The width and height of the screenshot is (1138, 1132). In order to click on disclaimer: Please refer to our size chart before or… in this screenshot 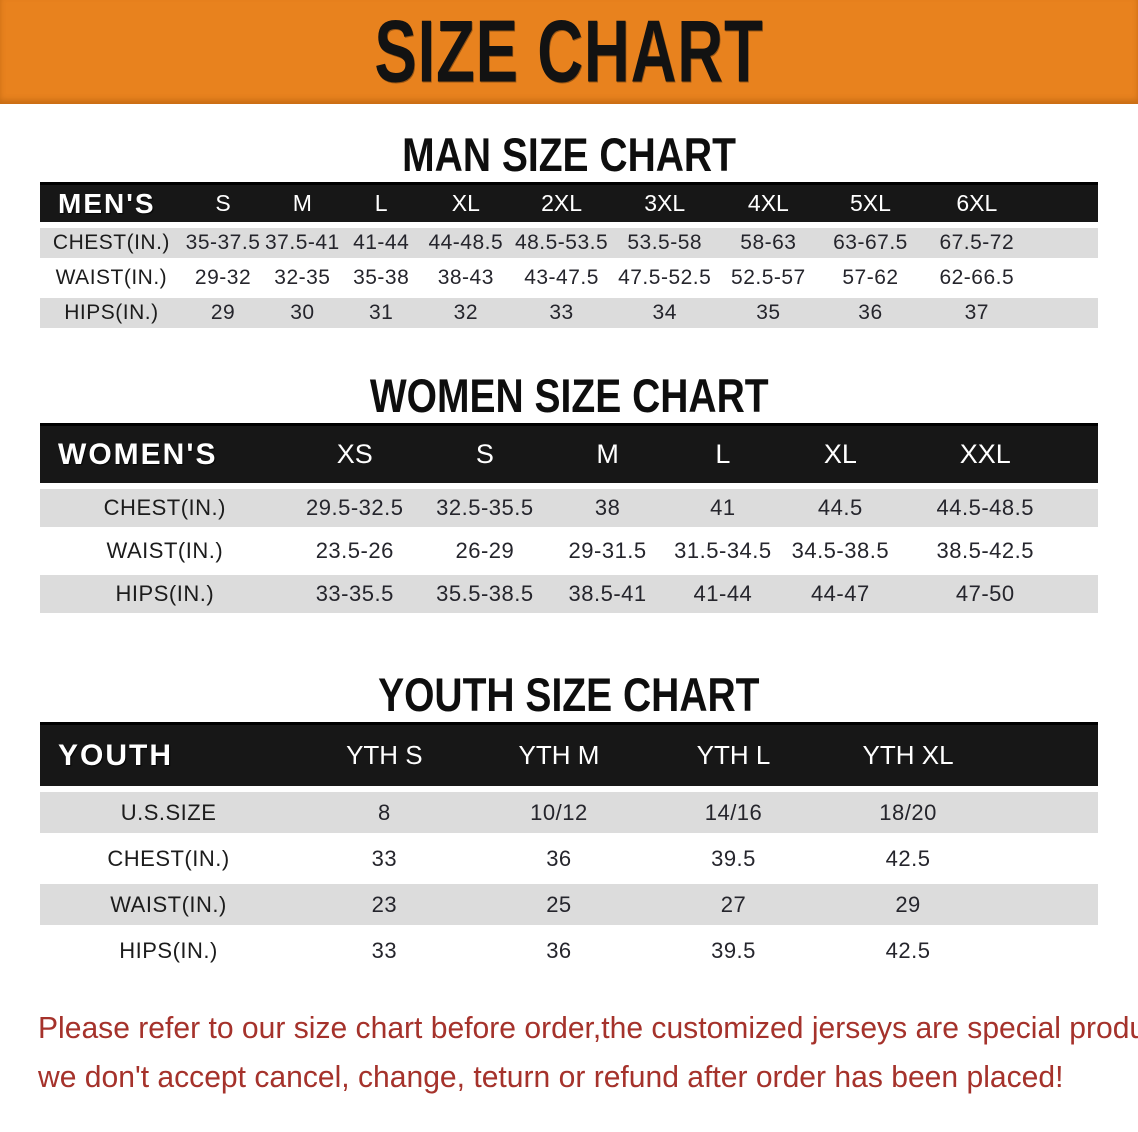, I will do `click(588, 1052)`.